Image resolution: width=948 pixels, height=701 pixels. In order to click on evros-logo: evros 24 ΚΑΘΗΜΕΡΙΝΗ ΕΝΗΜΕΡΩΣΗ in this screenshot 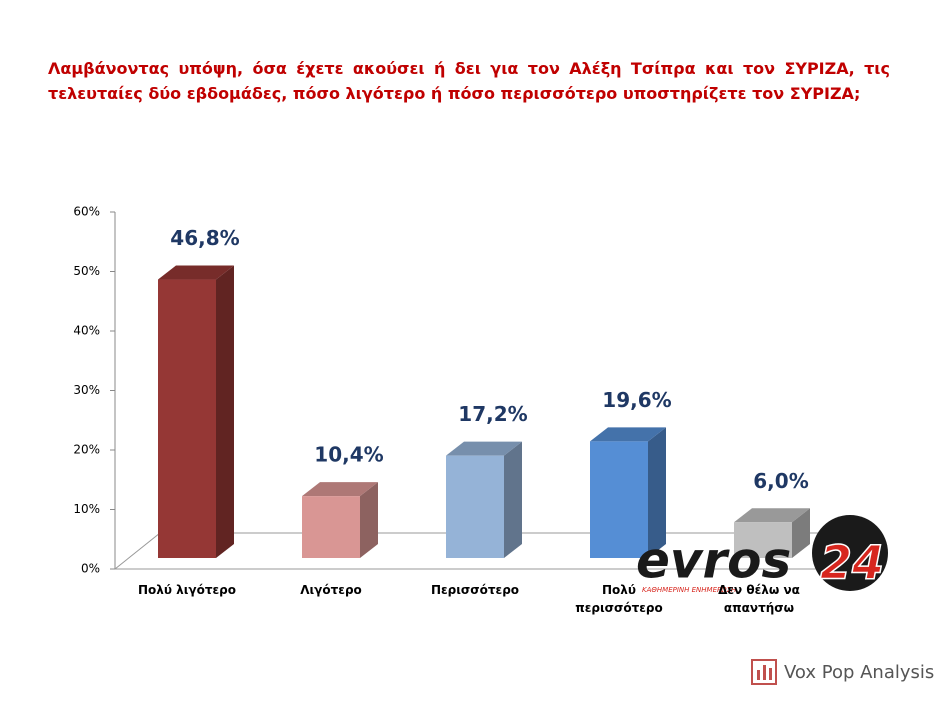, I will do `click(762, 554)`.